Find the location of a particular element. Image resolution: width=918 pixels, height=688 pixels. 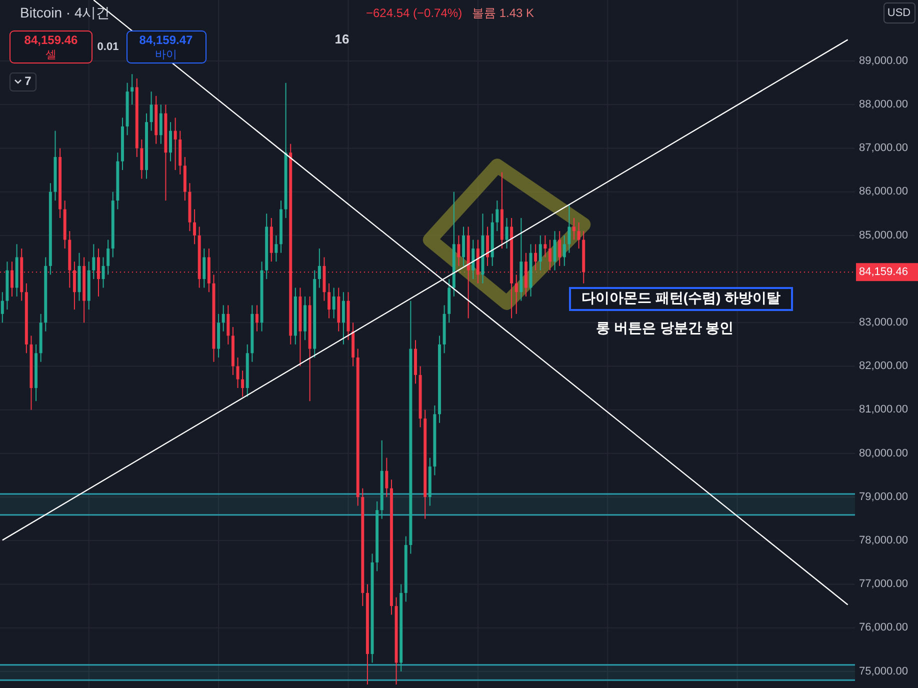

text: USD is located at coordinates (899, 12).